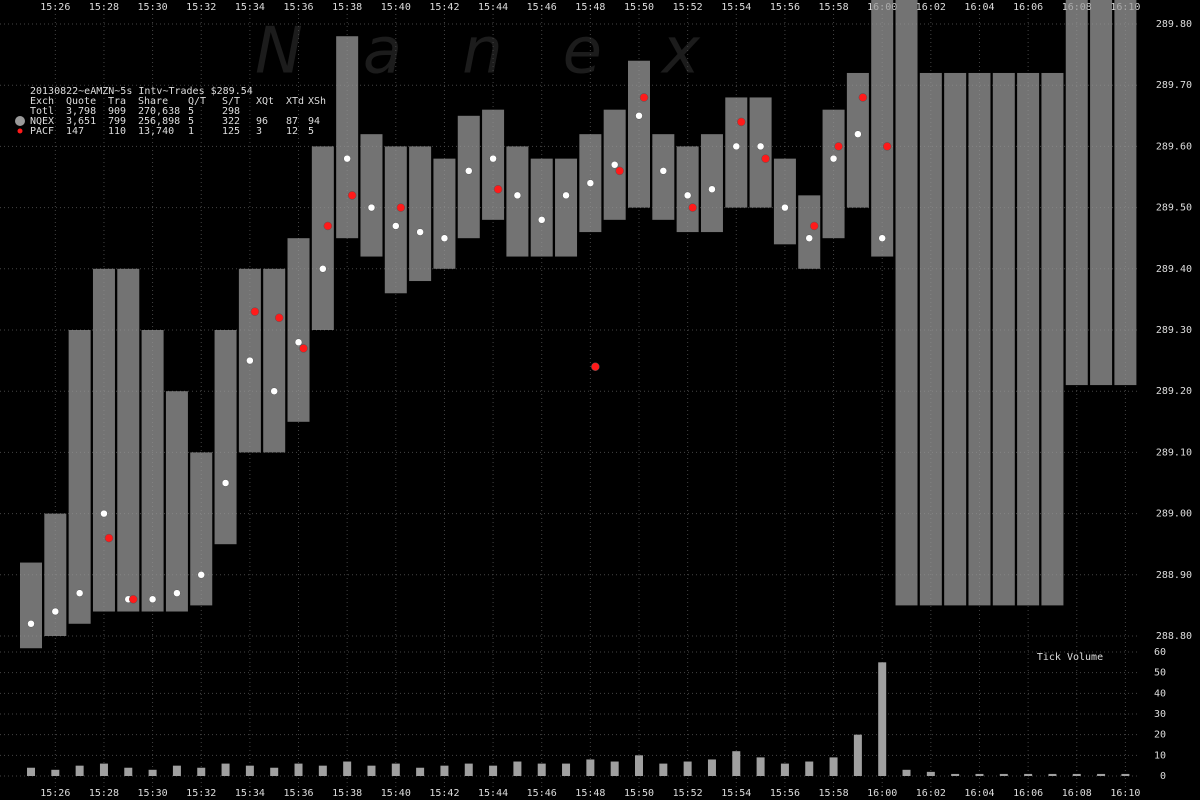 This screenshot has width=1200, height=800. What do you see at coordinates (542, 793) in the screenshot?
I see `x-tick-label: 15:46` at bounding box center [542, 793].